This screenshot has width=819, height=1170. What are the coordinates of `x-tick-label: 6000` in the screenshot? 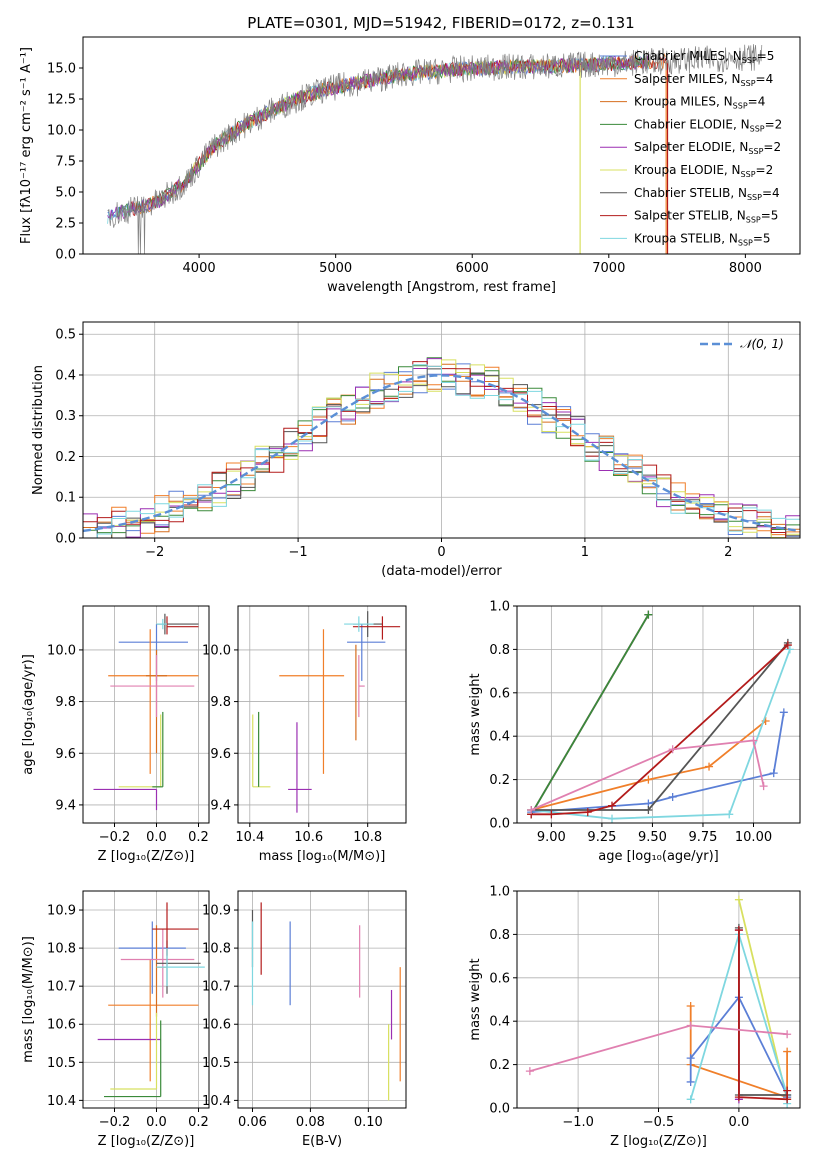 It's located at (472, 268).